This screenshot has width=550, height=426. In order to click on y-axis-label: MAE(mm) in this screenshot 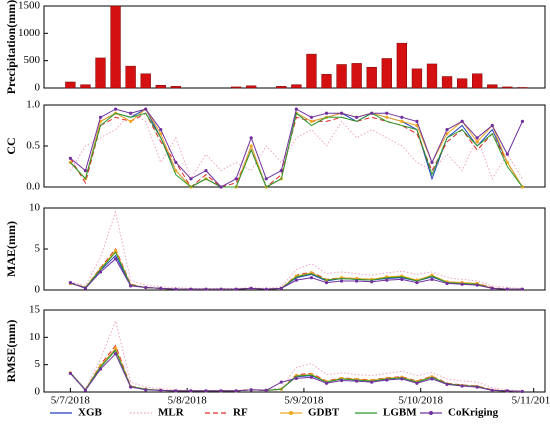, I will do `click(11, 249)`.